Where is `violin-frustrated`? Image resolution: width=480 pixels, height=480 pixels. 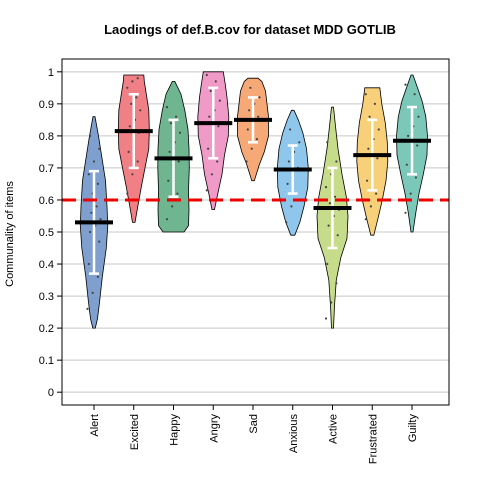
violin-frustrated is located at coordinates (372, 161).